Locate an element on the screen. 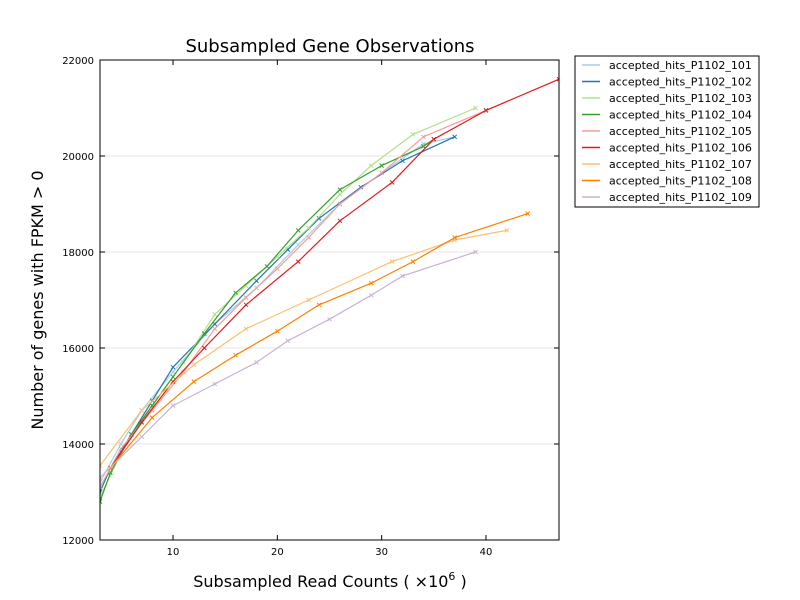 The width and height of the screenshot is (800, 600). x-axis-label-exponent: 6 is located at coordinates (451, 576).